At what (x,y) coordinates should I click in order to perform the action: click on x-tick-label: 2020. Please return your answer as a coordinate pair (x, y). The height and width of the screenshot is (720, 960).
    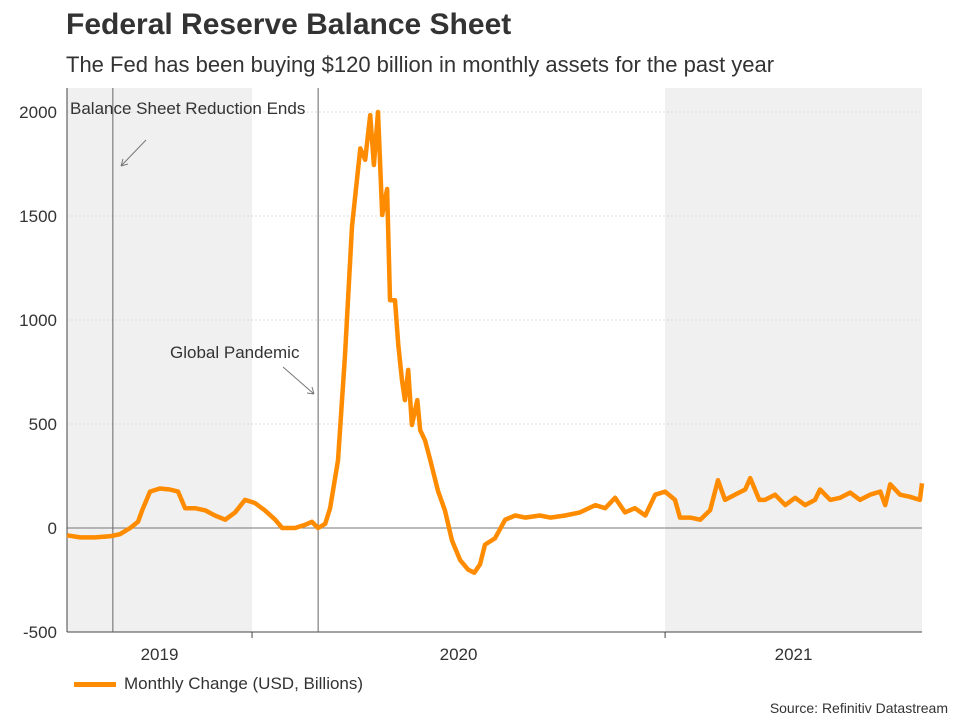
    Looking at the image, I should click on (459, 654).